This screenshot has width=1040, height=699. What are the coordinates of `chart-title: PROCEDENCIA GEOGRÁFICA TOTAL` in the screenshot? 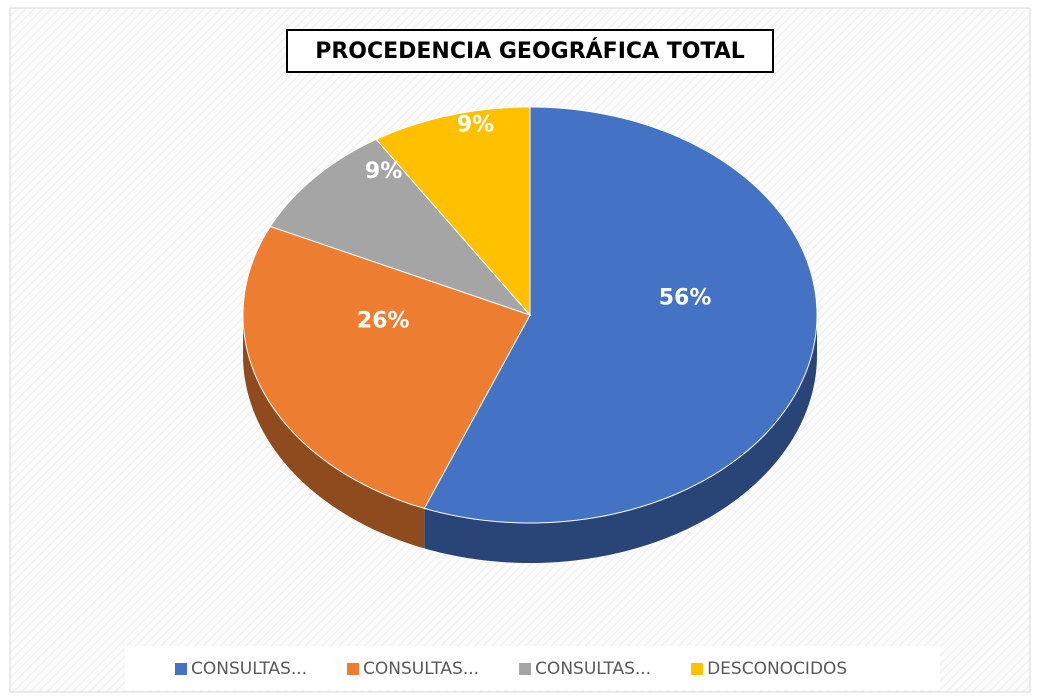 It's located at (530, 51).